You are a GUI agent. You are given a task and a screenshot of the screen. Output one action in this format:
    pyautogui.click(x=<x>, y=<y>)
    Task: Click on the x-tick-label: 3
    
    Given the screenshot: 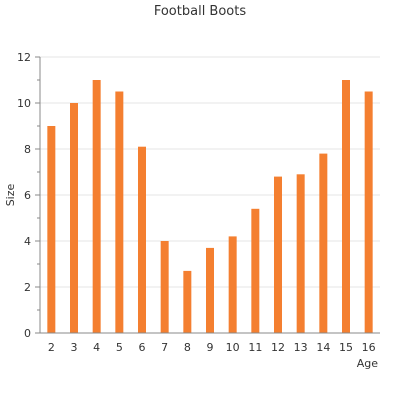 What is the action you would take?
    pyautogui.click(x=74, y=347)
    